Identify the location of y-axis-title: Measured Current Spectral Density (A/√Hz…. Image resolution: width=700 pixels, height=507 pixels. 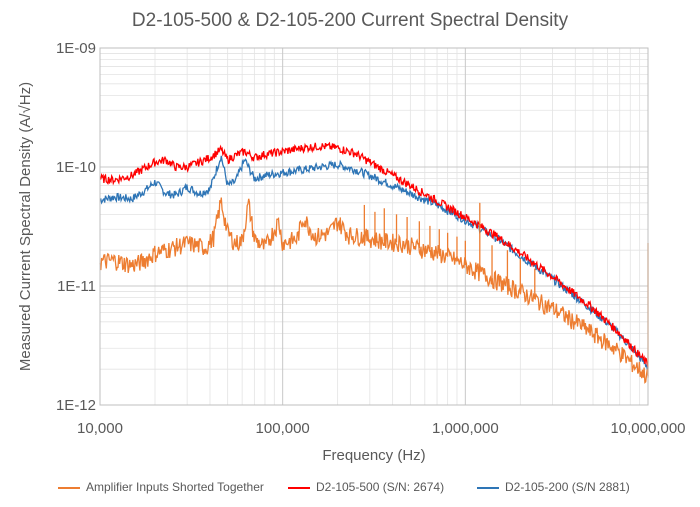
(25, 226).